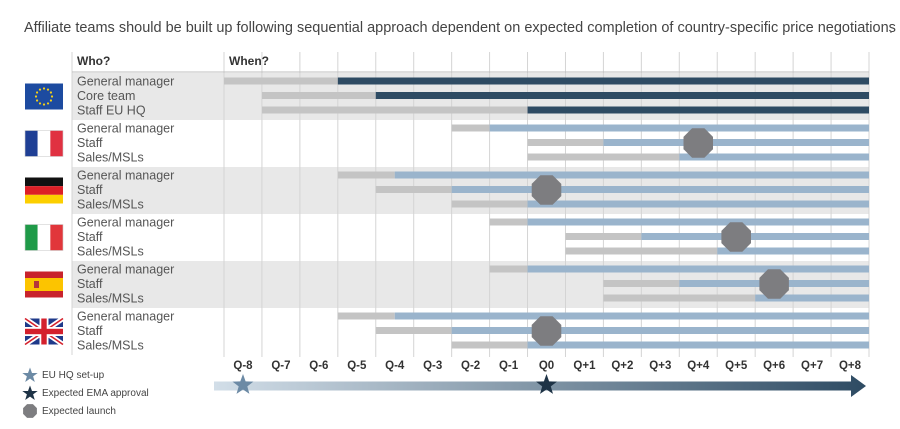 The height and width of the screenshot is (429, 900). Describe the element at coordinates (432, 366) in the screenshot. I see `quarter-label: Q-3` at that location.